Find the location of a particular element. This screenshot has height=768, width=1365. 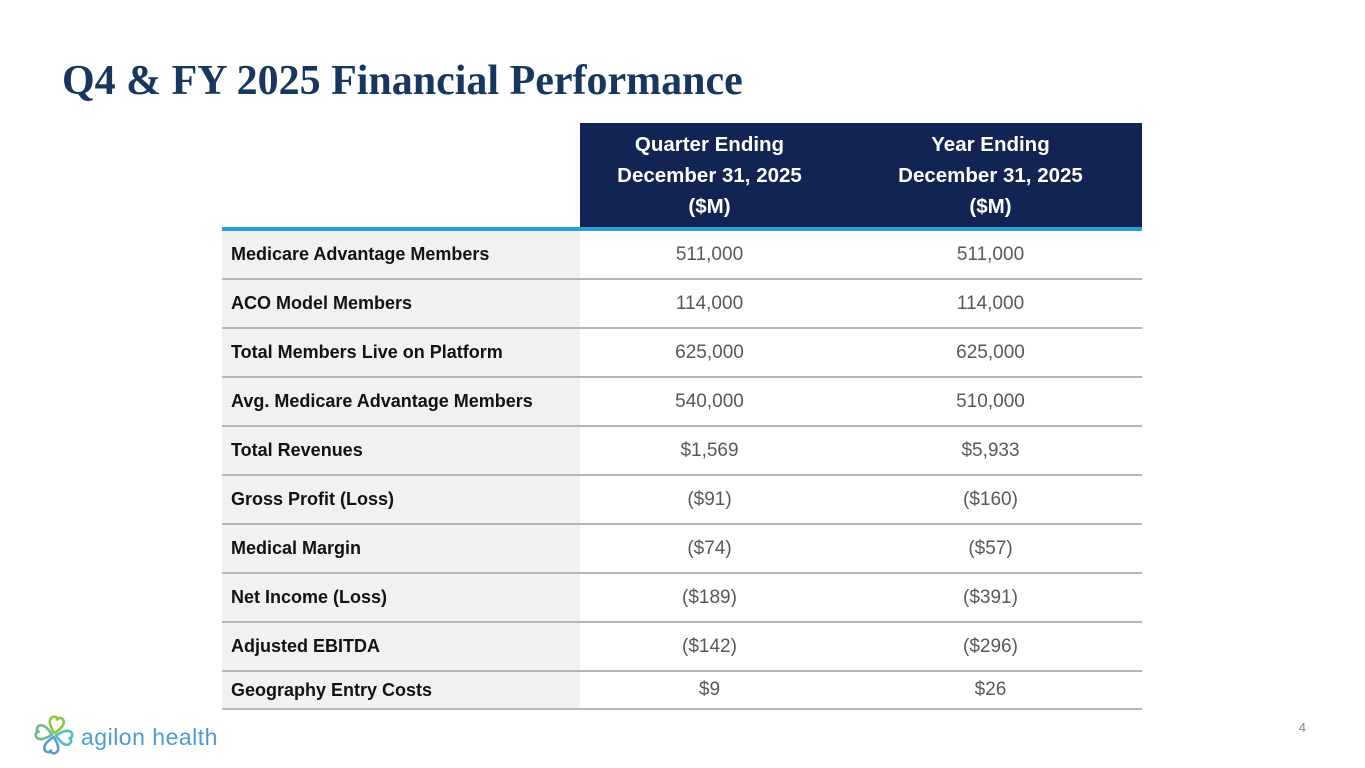

row-label: Adjusted EBITDA is located at coordinates (401, 646).